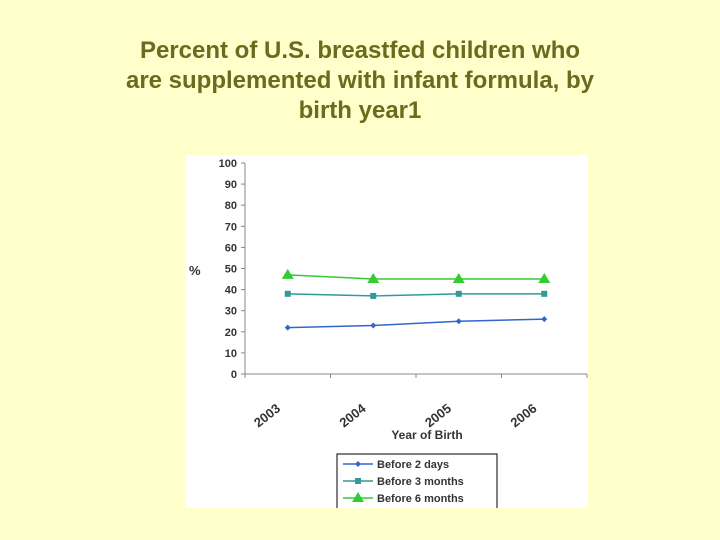 The width and height of the screenshot is (720, 540). What do you see at coordinates (231, 248) in the screenshot?
I see `y-tick-label: 60` at bounding box center [231, 248].